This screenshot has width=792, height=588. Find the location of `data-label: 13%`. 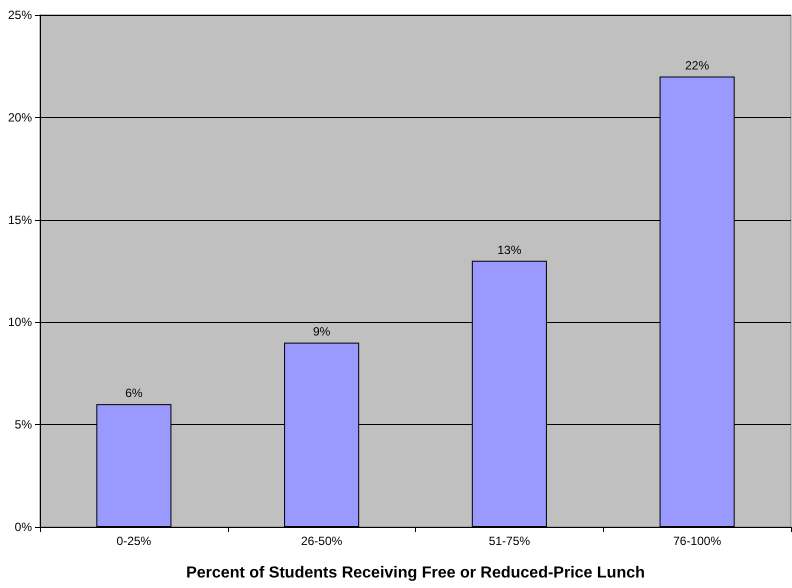

data-label: 13% is located at coordinates (509, 249).